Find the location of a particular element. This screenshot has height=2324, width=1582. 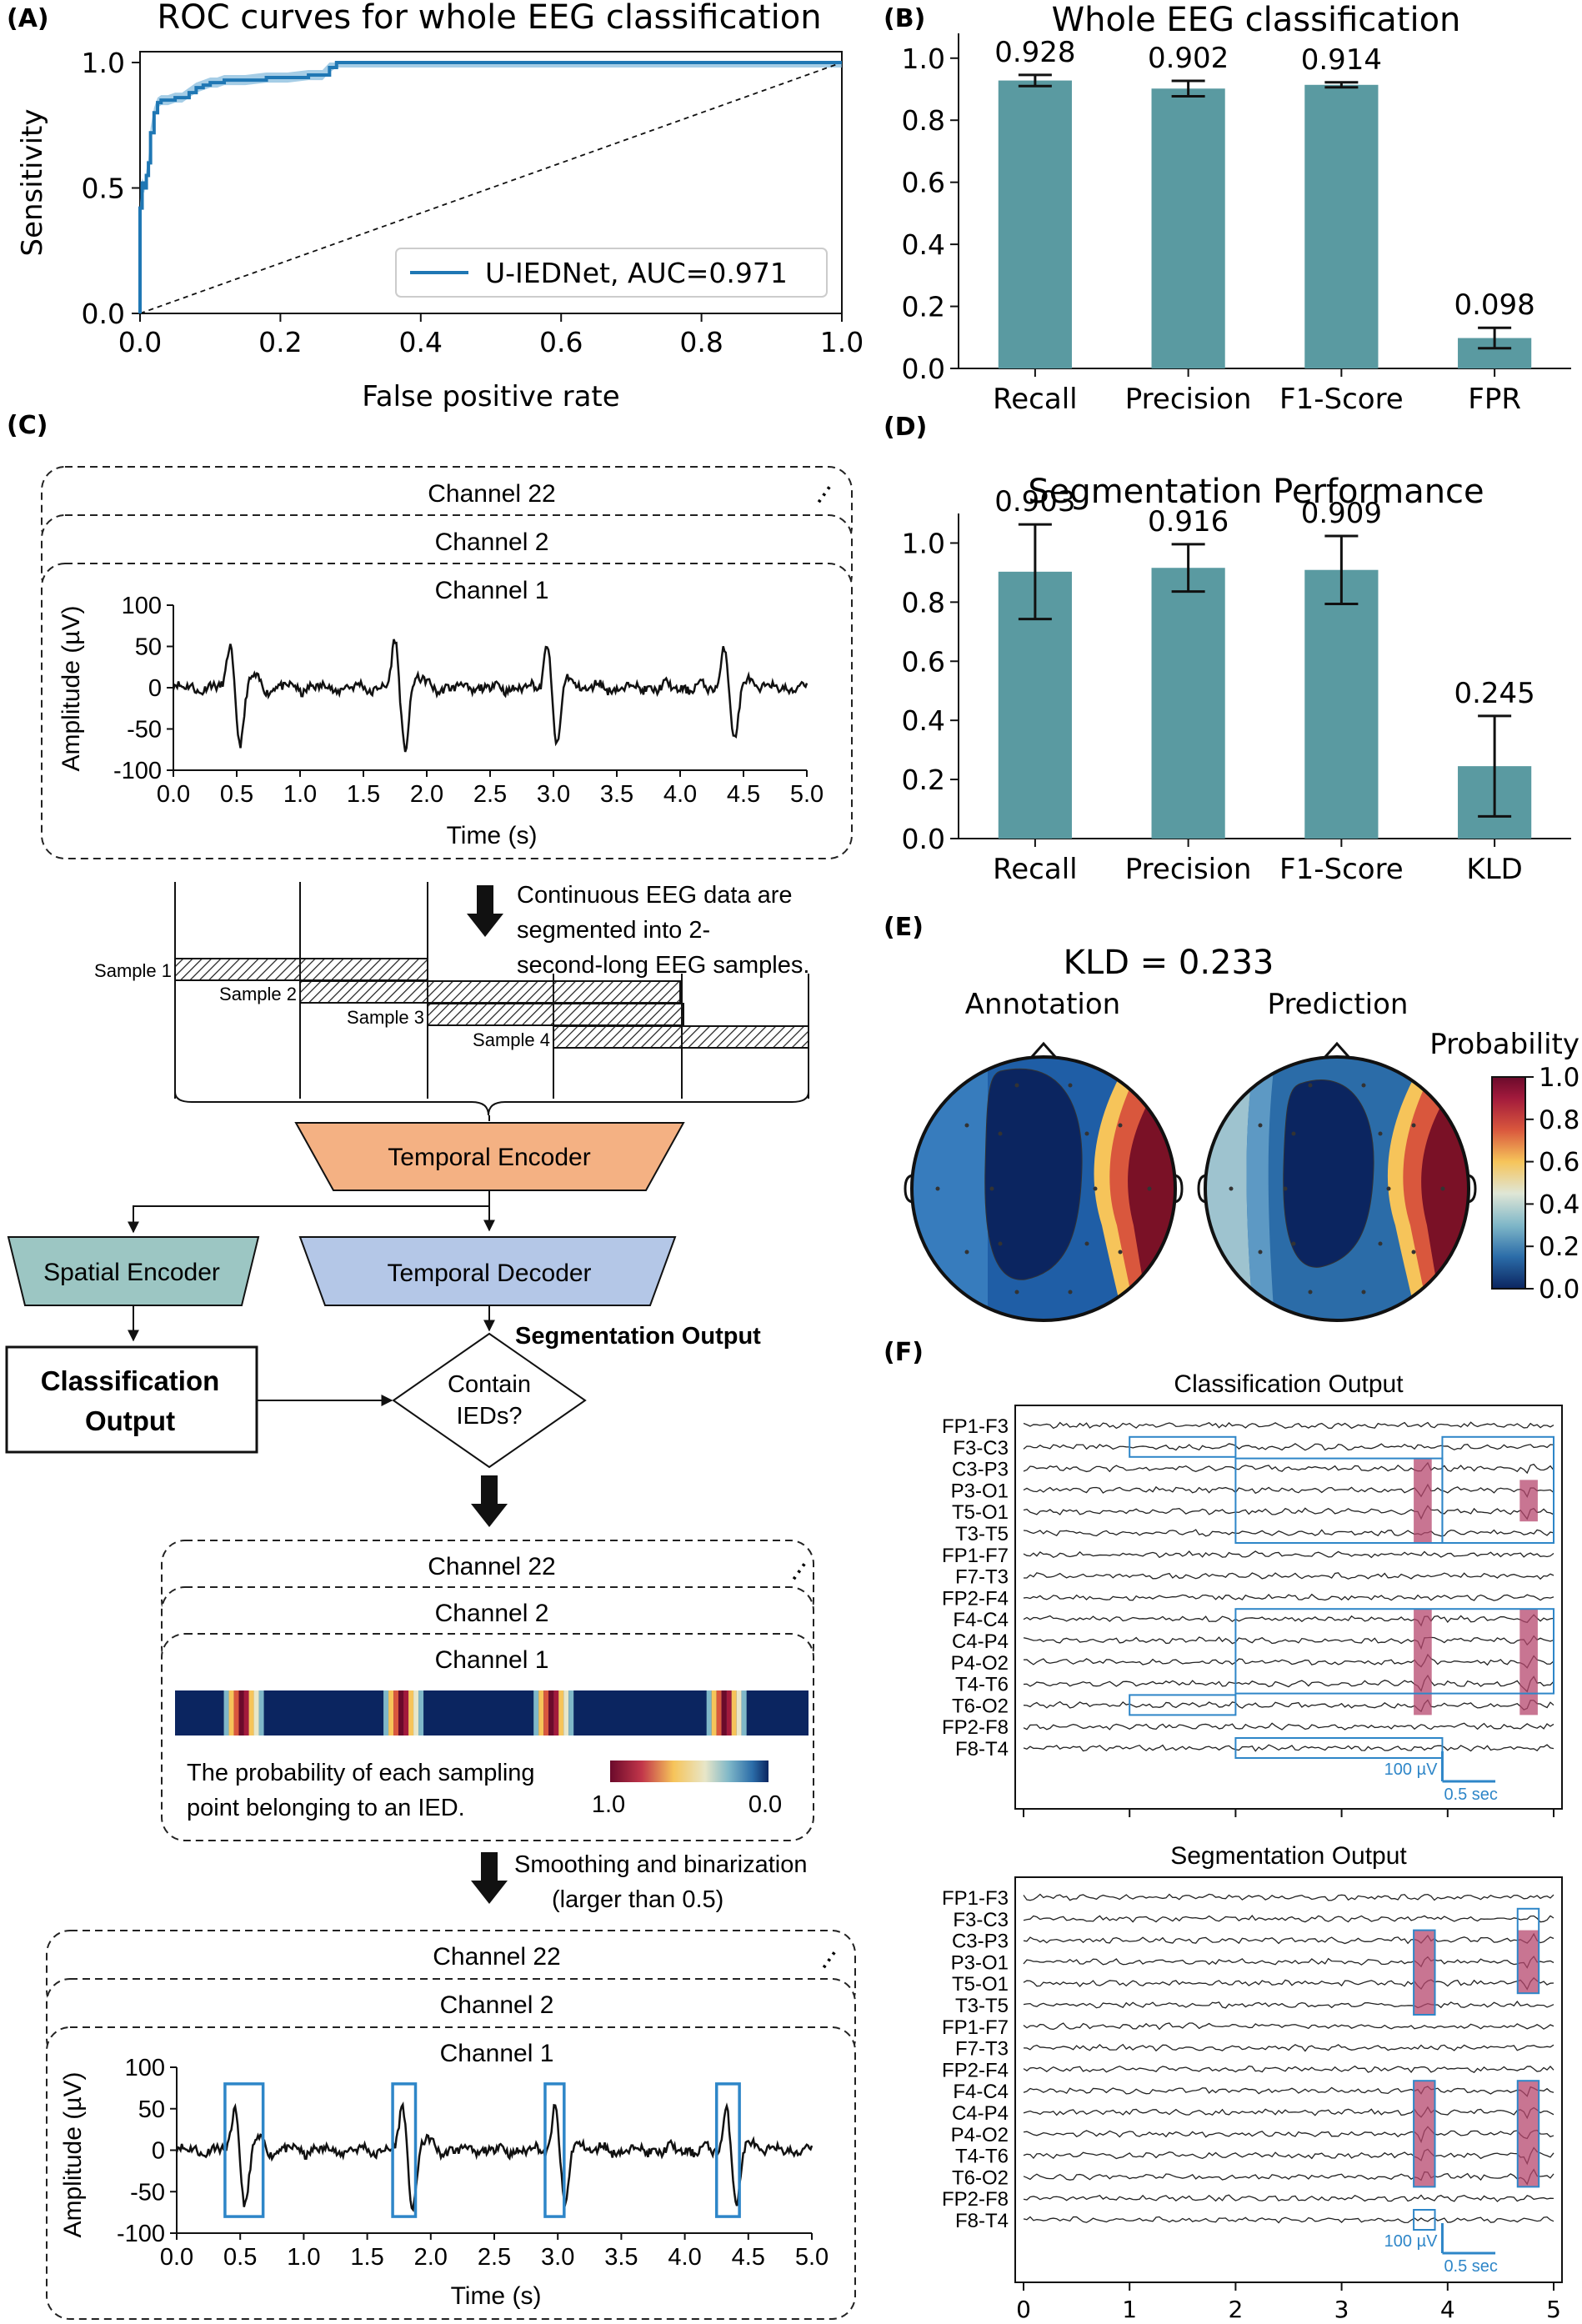

eeg-bottom-ytick-label: -100 is located at coordinates (141, 2234).